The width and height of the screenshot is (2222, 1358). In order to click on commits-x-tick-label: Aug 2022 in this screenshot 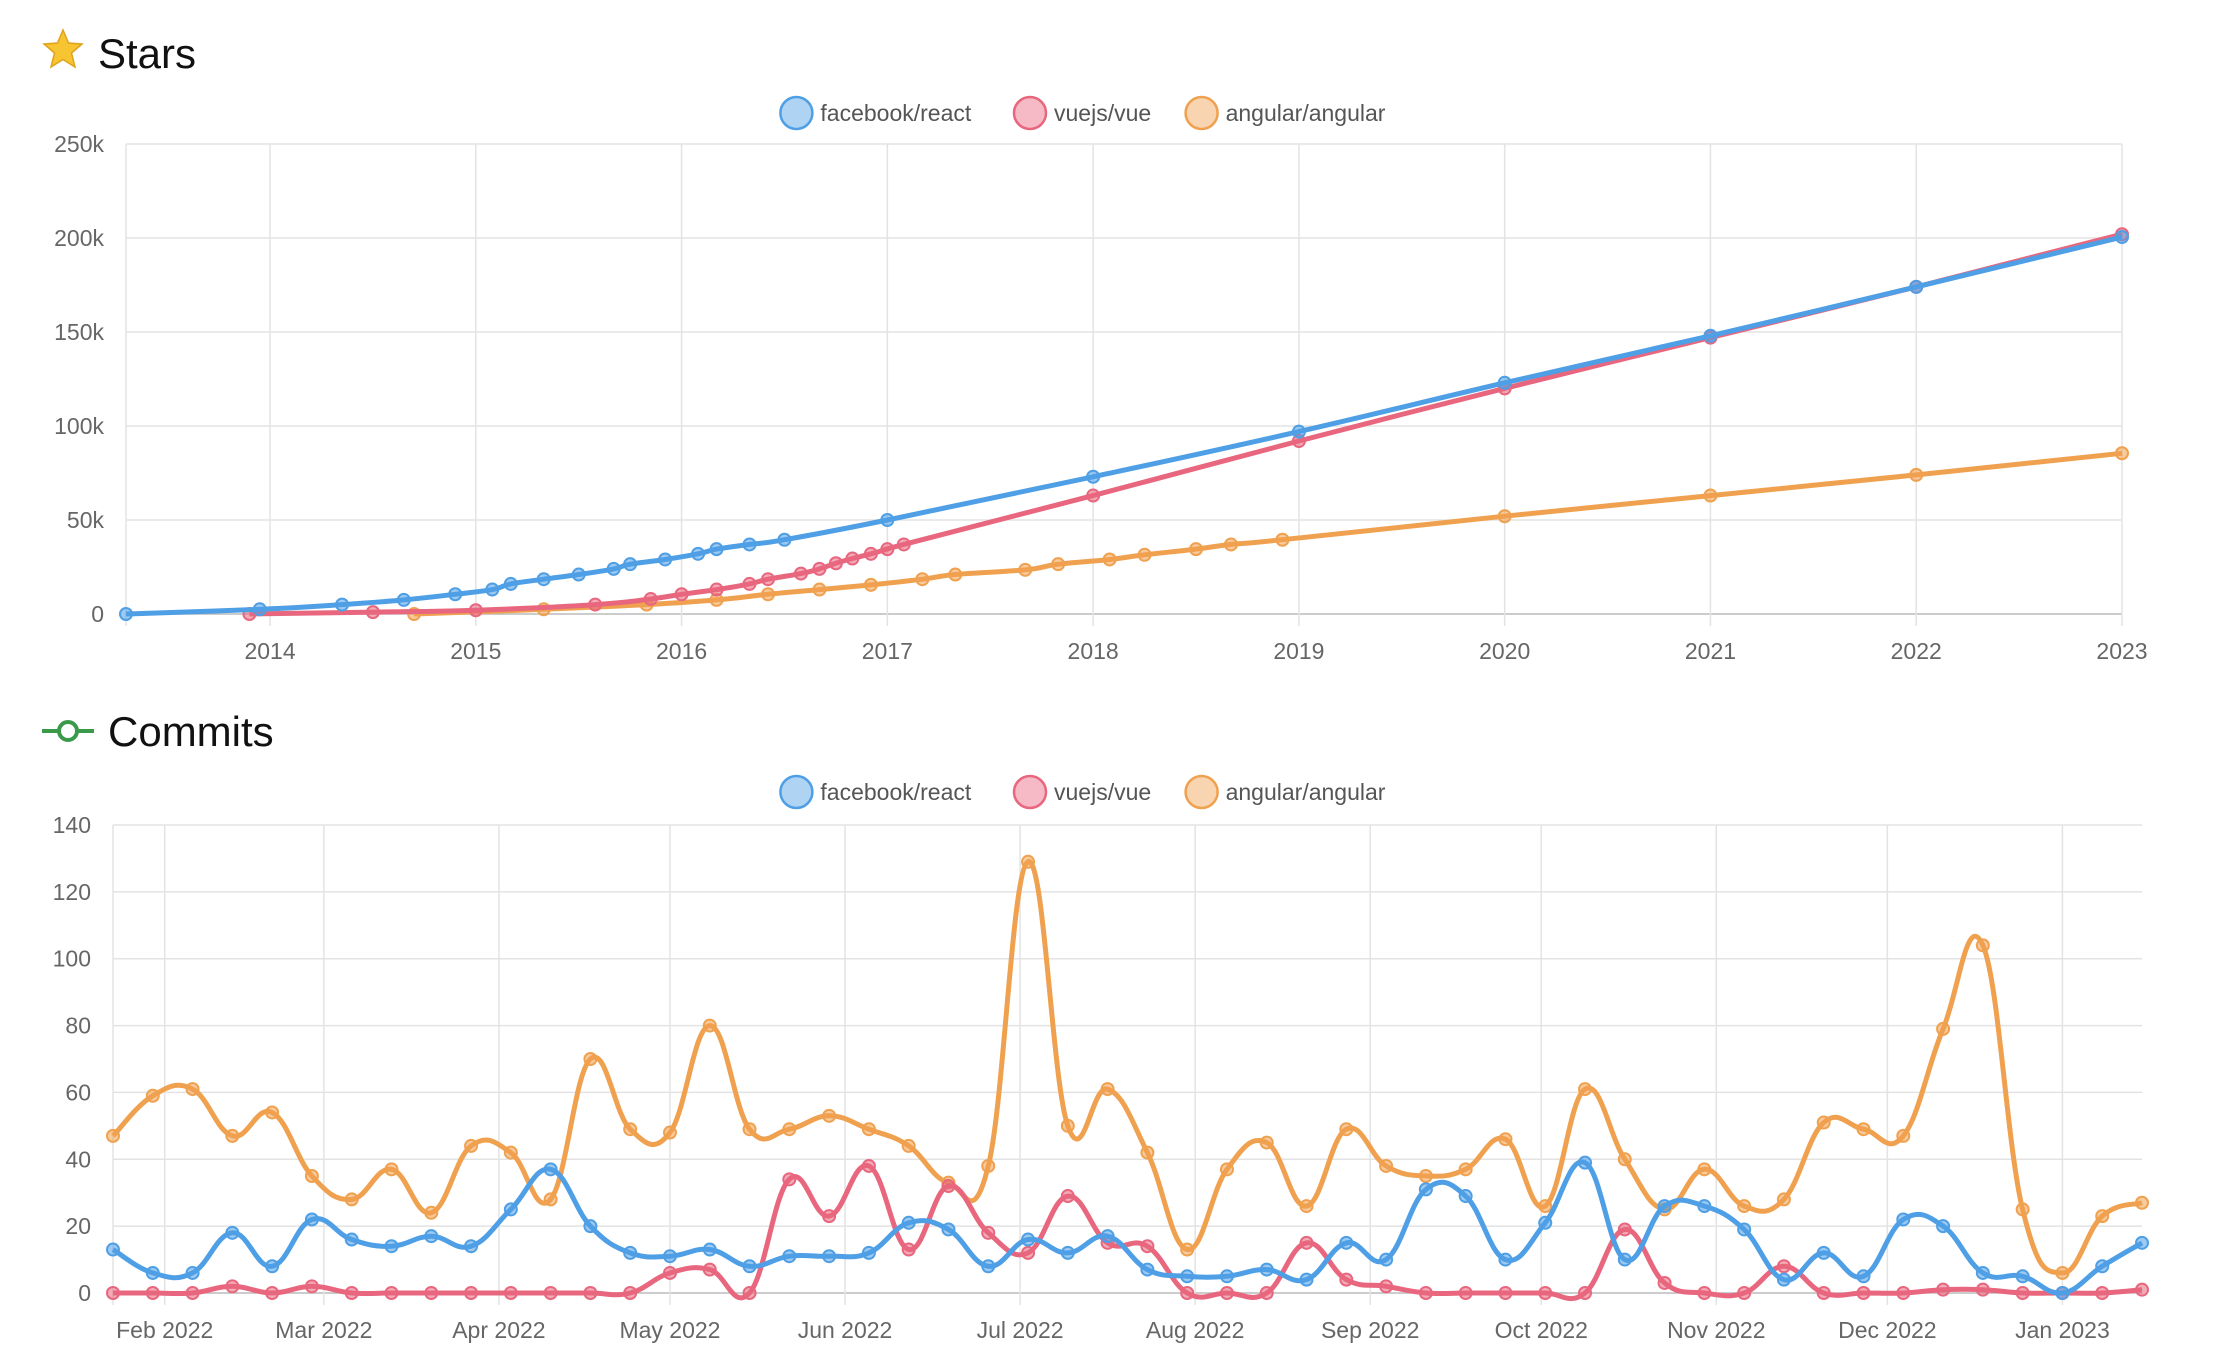, I will do `click(1195, 1330)`.